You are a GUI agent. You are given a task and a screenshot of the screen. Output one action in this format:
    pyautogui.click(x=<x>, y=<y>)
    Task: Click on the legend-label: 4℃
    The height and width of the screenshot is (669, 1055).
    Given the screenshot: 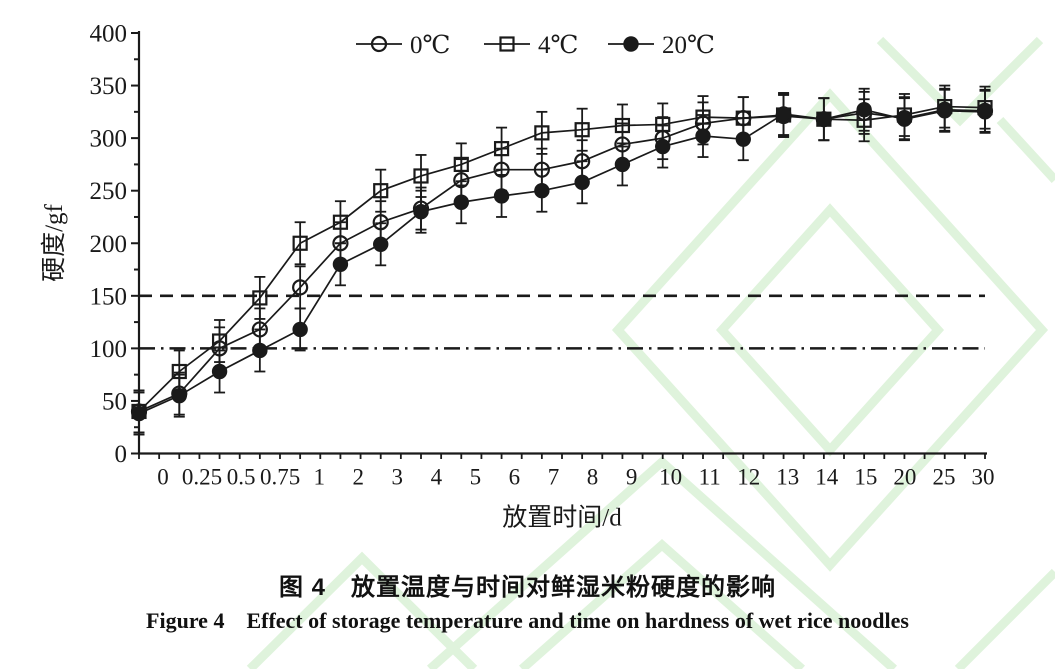 What is the action you would take?
    pyautogui.click(x=558, y=45)
    